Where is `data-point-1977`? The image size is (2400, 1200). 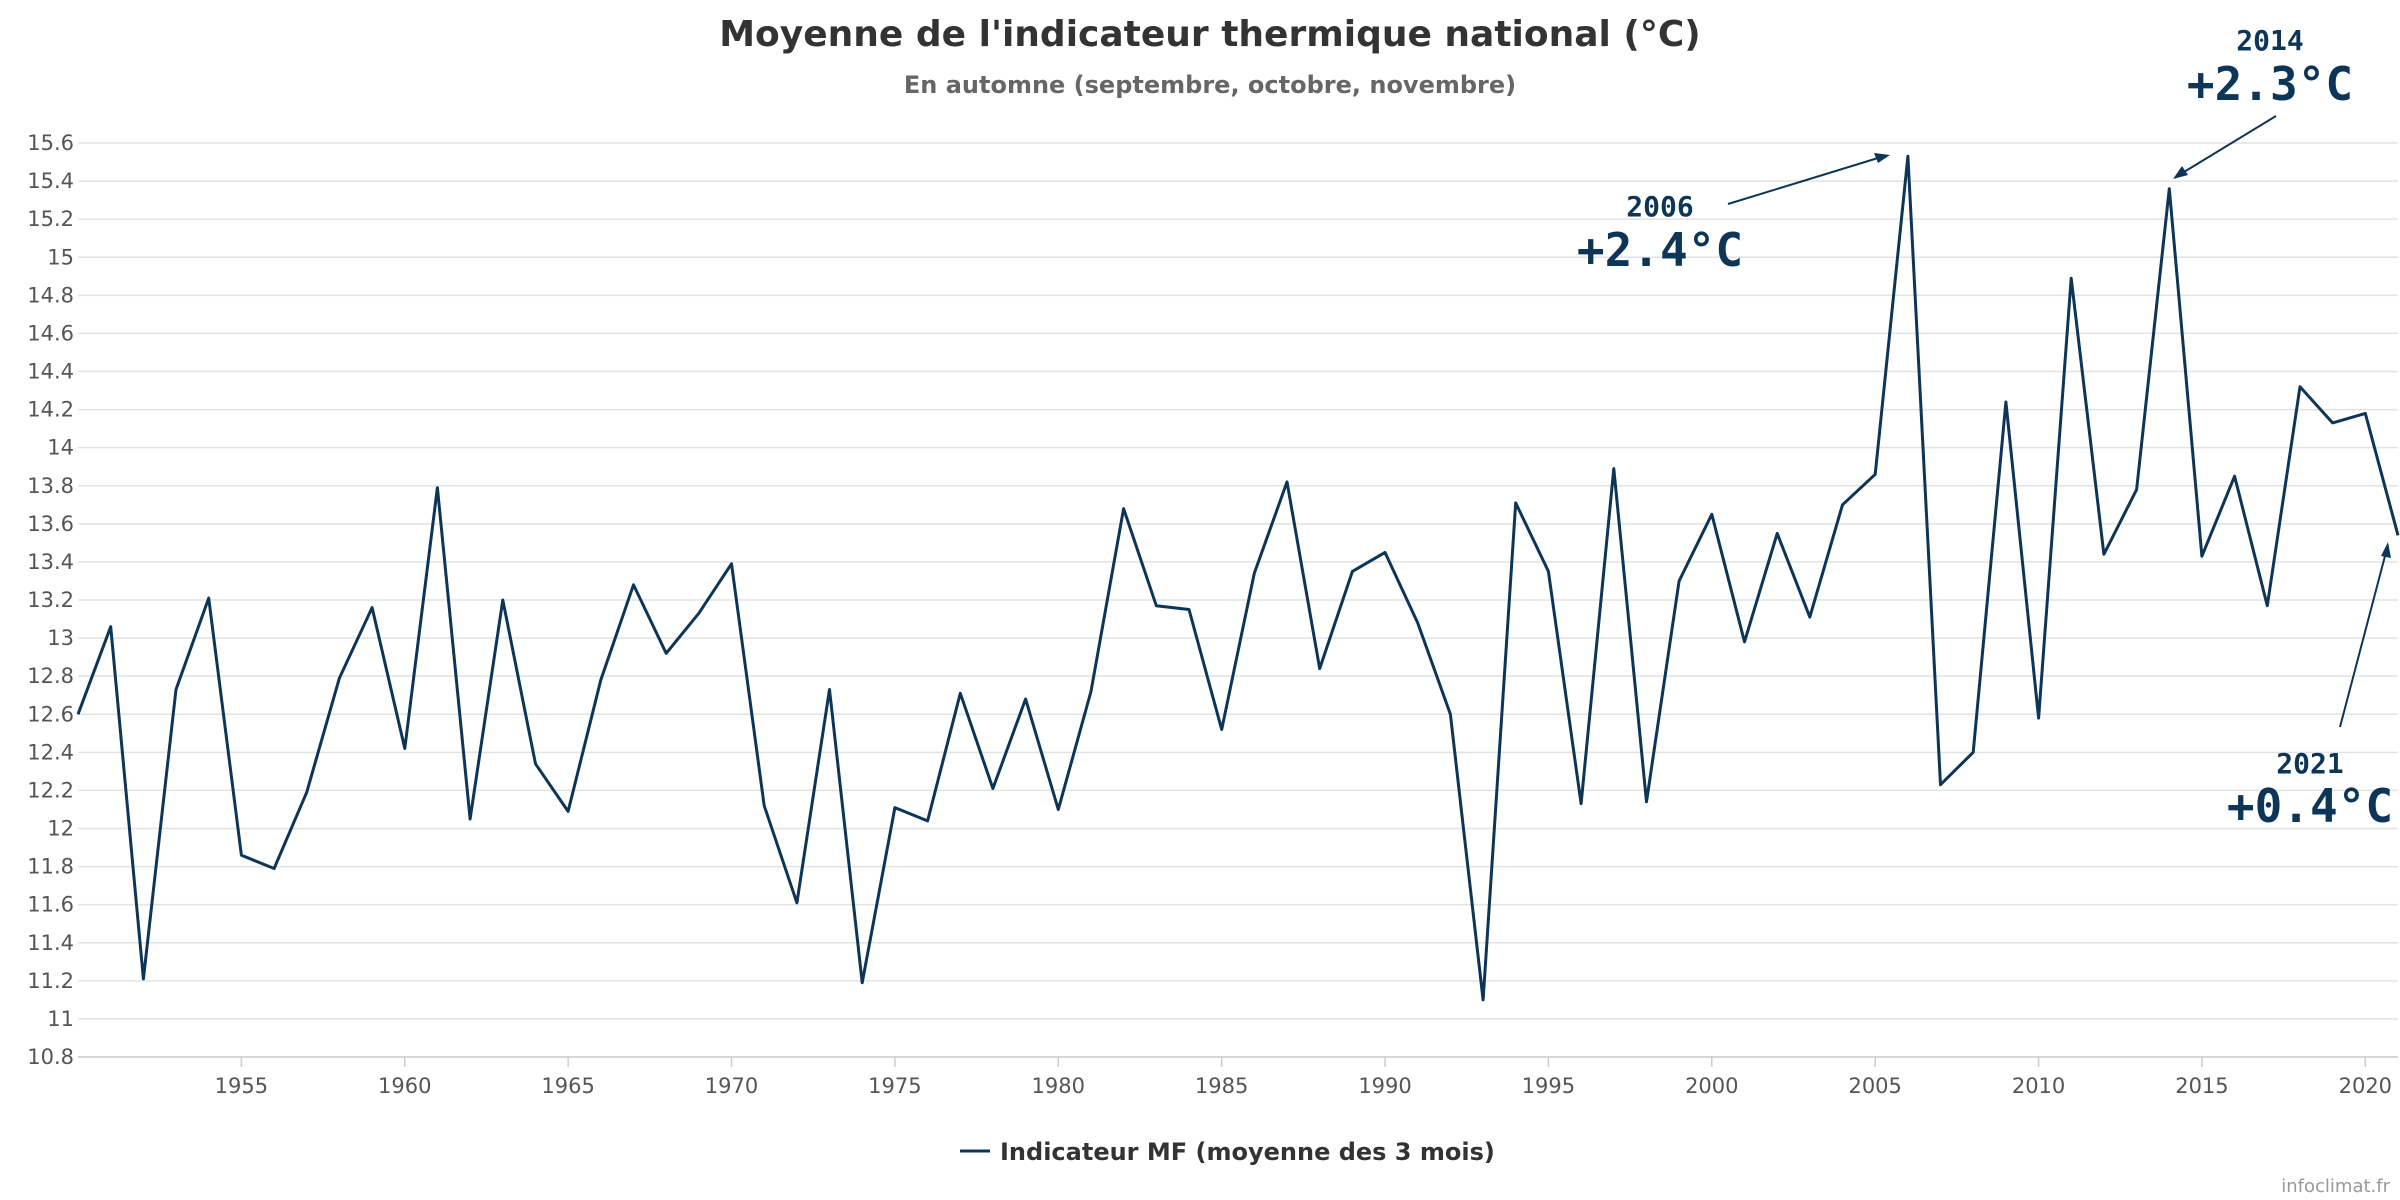
data-point-1977 is located at coordinates (960, 693).